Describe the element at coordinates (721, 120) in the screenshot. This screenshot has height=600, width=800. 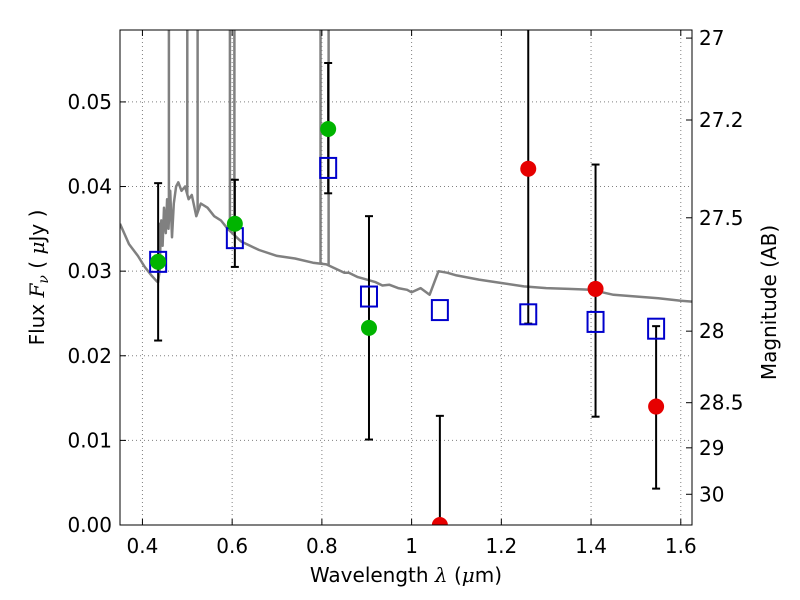
I see `y2-tick-label: 27.2` at that location.